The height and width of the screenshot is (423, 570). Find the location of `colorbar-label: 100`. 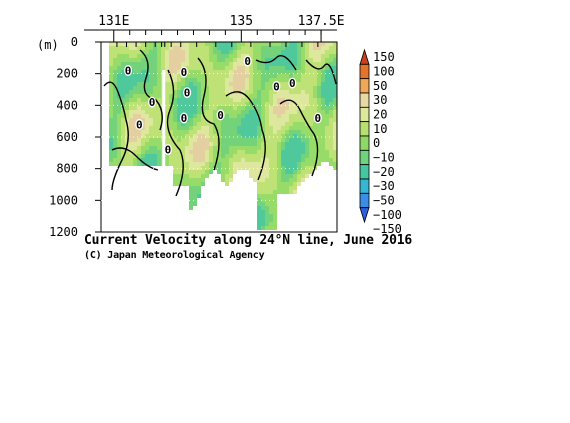

colorbar-label: 100 is located at coordinates (384, 72).